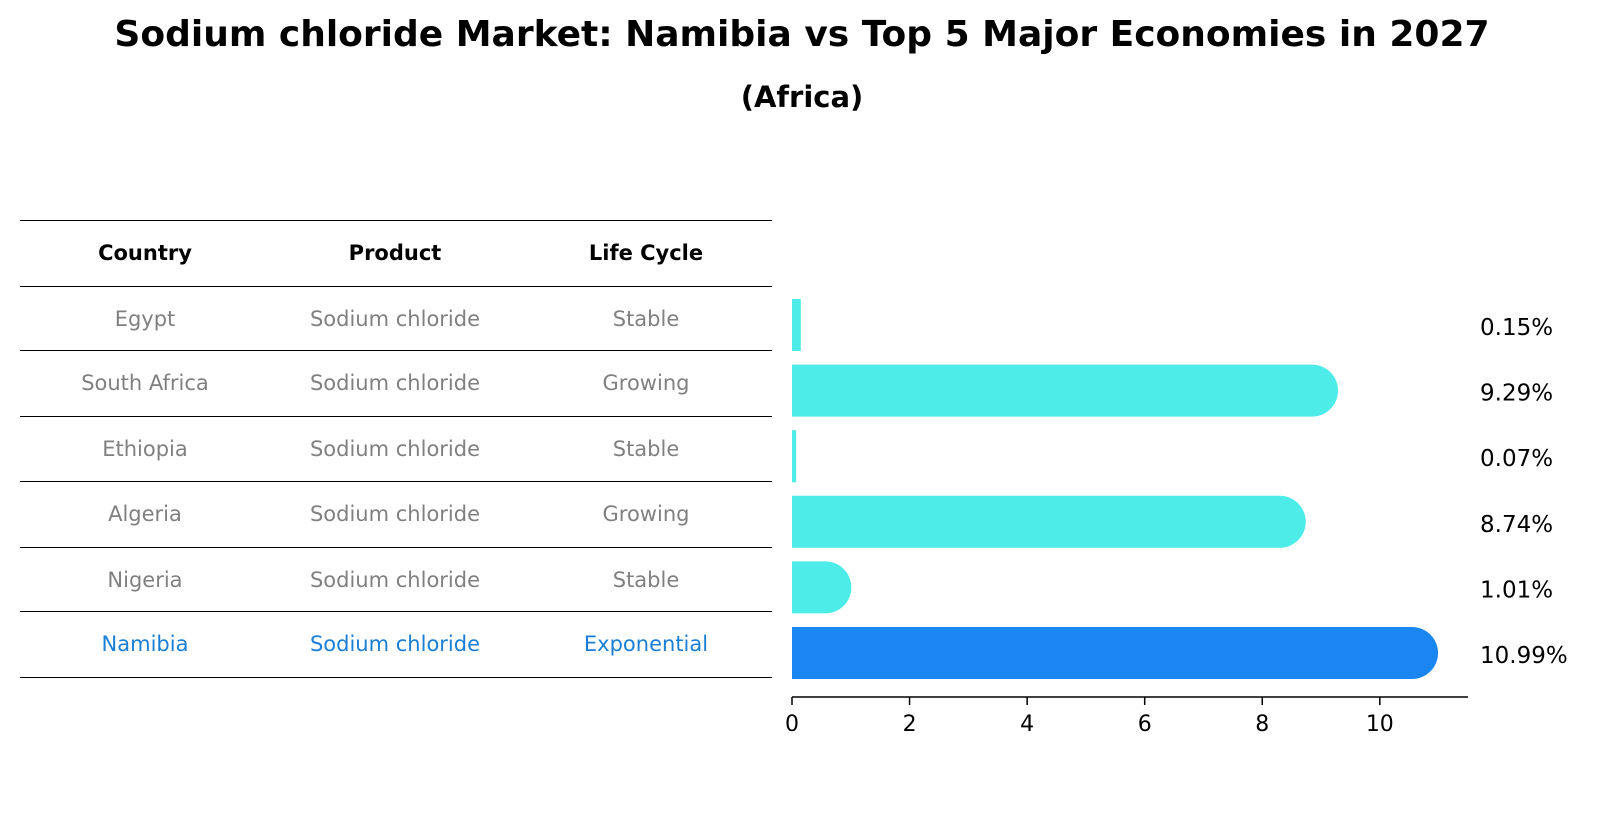  Describe the element at coordinates (1262, 724) in the screenshot. I see `x-tick-label: 8` at that location.